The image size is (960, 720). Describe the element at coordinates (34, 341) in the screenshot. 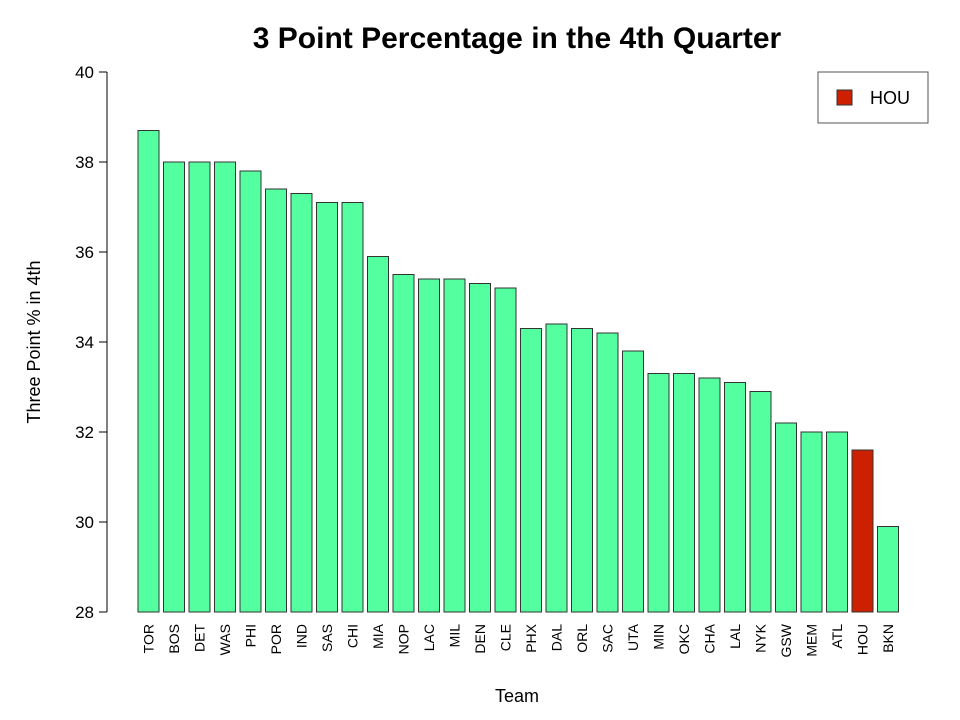

I see `y-axis-label: Three Point % in 4th` at that location.